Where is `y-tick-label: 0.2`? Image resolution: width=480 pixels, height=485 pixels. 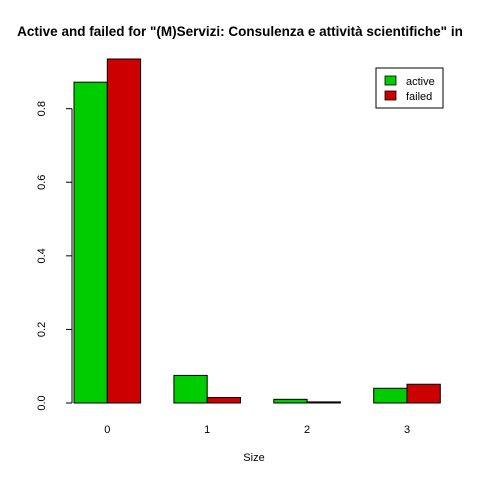 y-tick-label: 0.2 is located at coordinates (42, 329).